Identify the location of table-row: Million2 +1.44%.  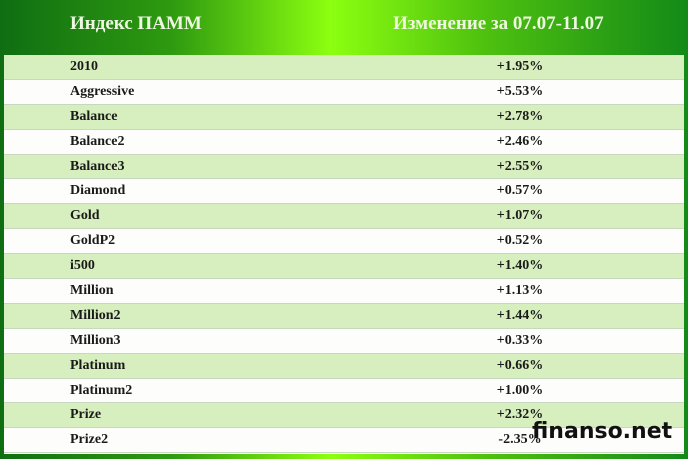
(344, 316).